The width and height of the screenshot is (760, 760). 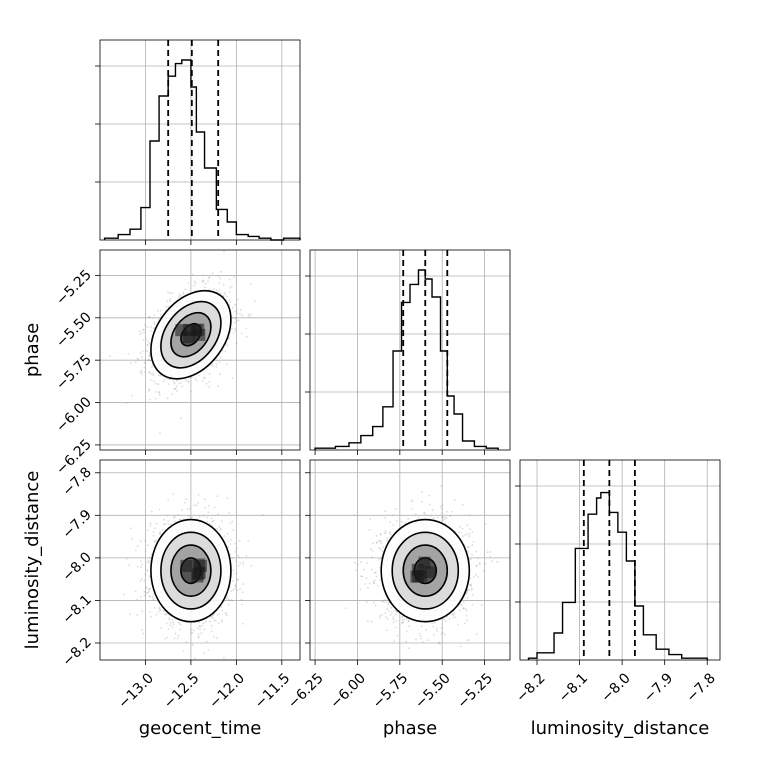 I want to click on luminosity_distance-x-tick-label: −7.9, so click(x=658, y=687).